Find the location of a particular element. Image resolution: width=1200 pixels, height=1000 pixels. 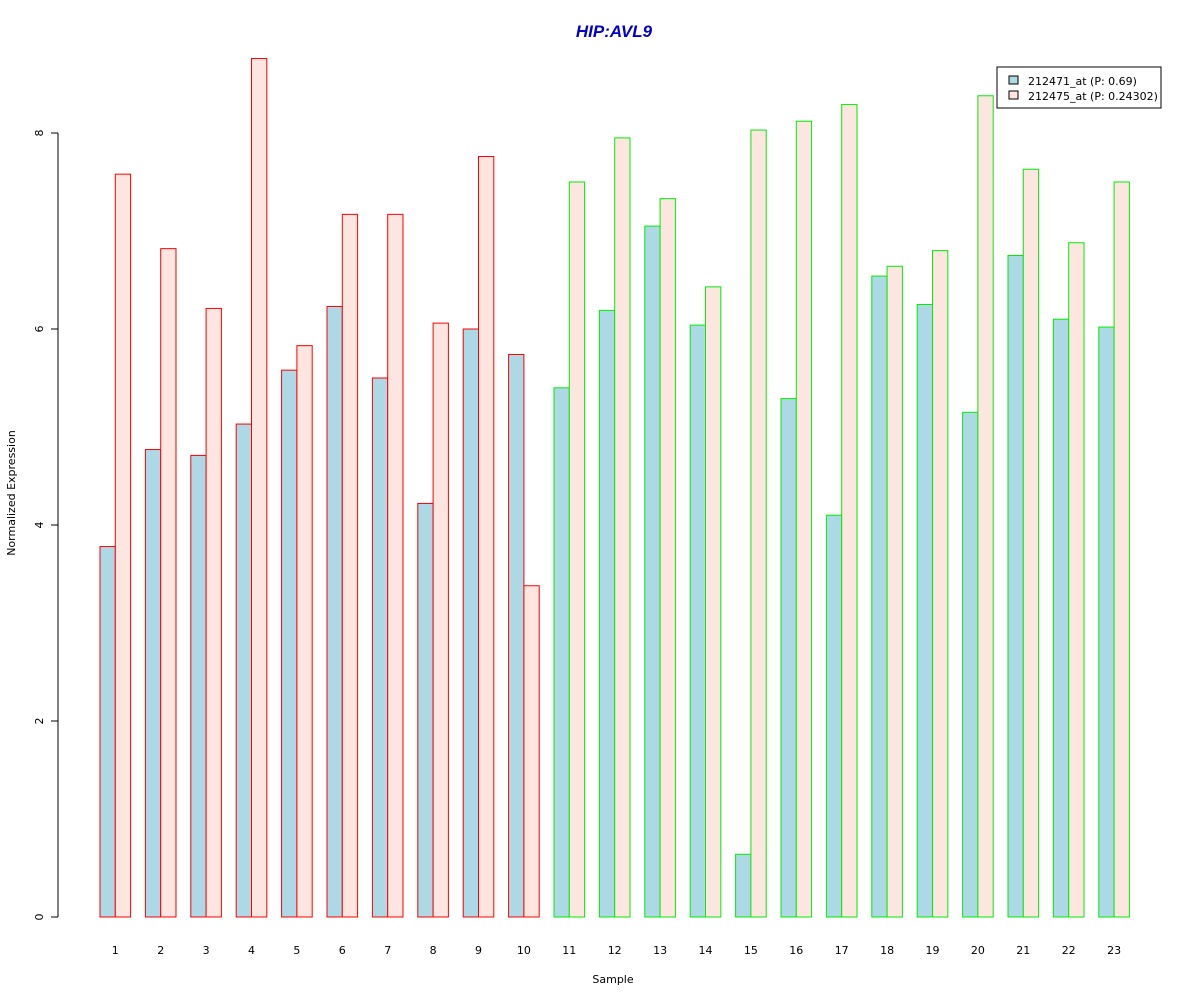

x-tick-label: 18 is located at coordinates (887, 950).